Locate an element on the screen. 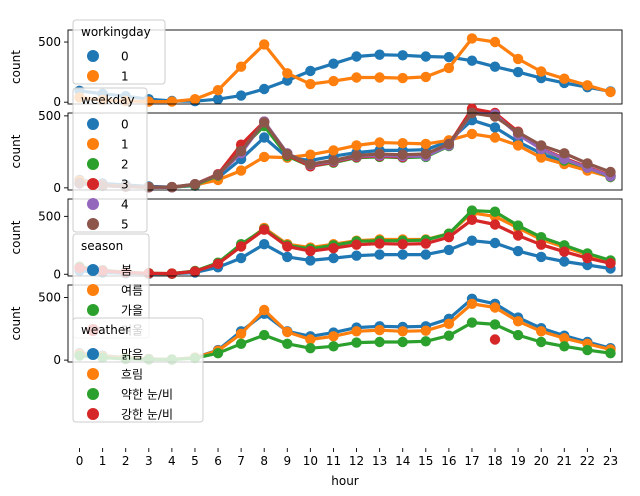  x-axis-label: hour is located at coordinates (345, 481).